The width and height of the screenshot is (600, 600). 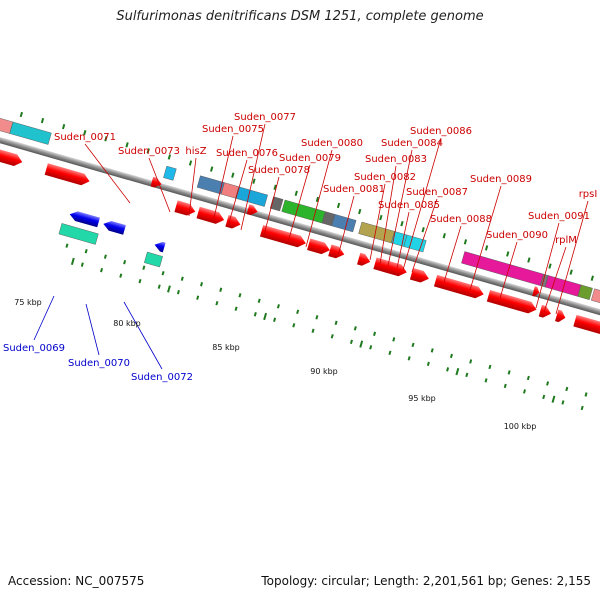 What do you see at coordinates (409, 205) in the screenshot?
I see `gene-label-suden-0085: Suden_0085` at bounding box center [409, 205].